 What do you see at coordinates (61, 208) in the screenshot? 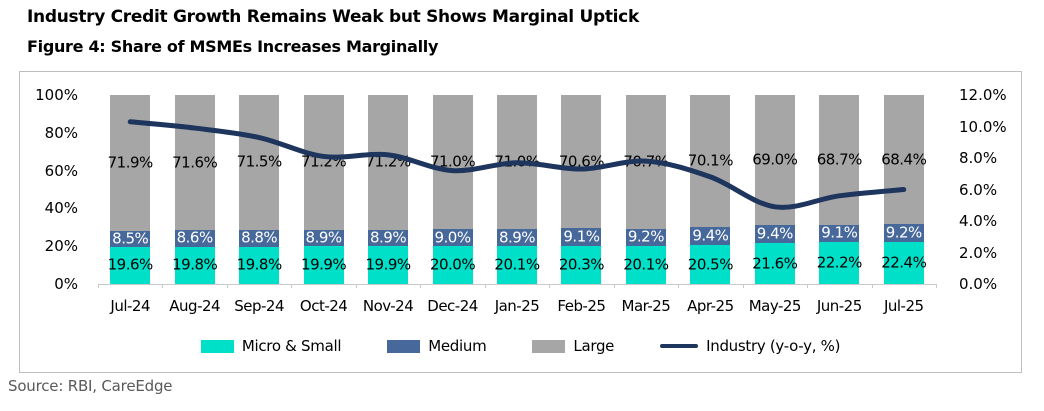
I see `left-axis-tick-label: 40%` at bounding box center [61, 208].